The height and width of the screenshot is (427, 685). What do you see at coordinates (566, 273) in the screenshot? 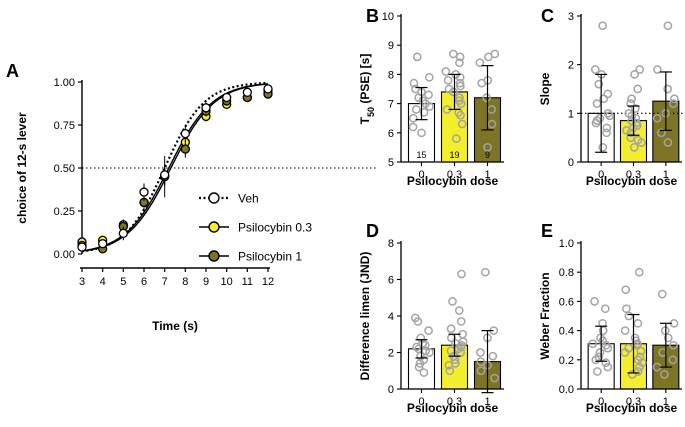
I see `y-tick-label: 0.8` at bounding box center [566, 273].